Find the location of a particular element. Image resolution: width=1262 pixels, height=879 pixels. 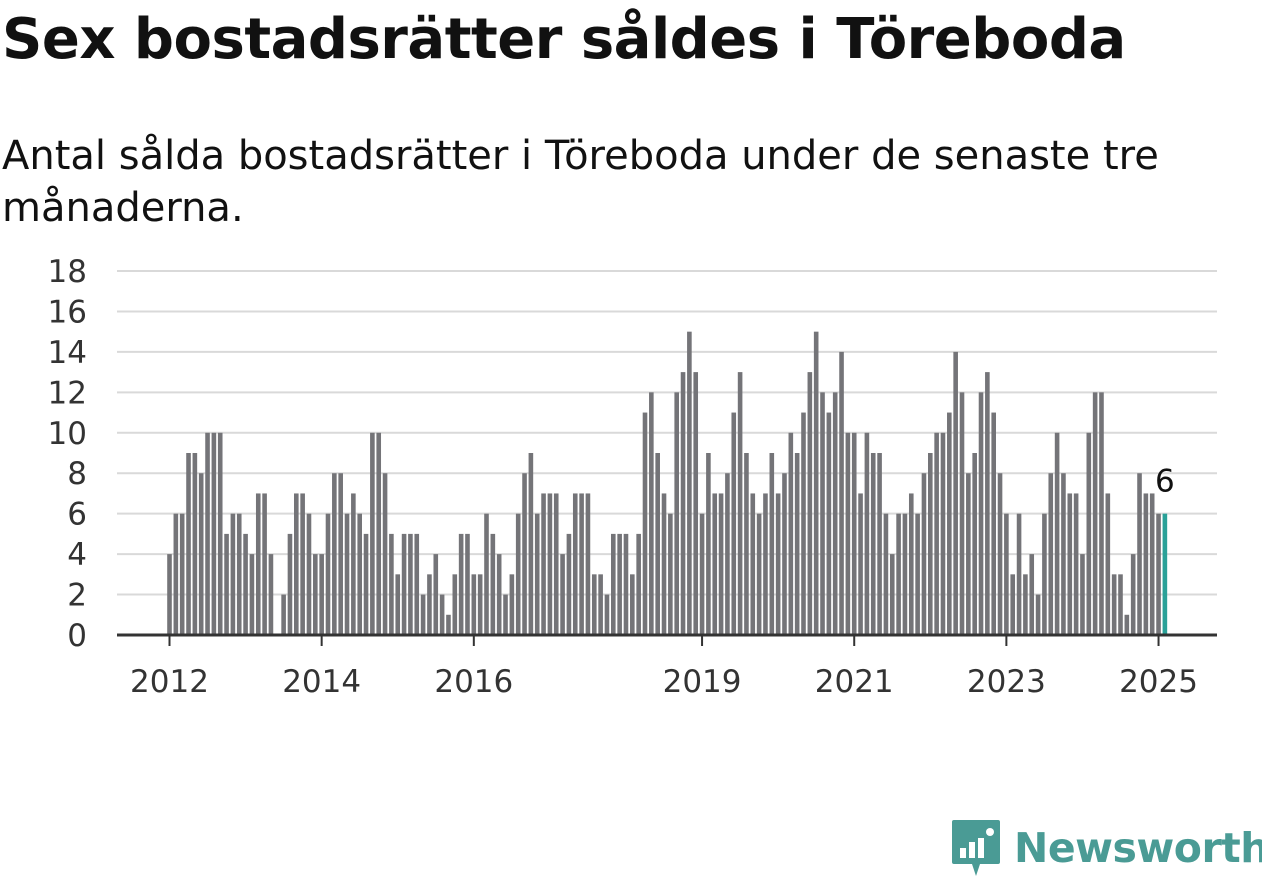

y-tick-label: 16 is located at coordinates (67, 312).